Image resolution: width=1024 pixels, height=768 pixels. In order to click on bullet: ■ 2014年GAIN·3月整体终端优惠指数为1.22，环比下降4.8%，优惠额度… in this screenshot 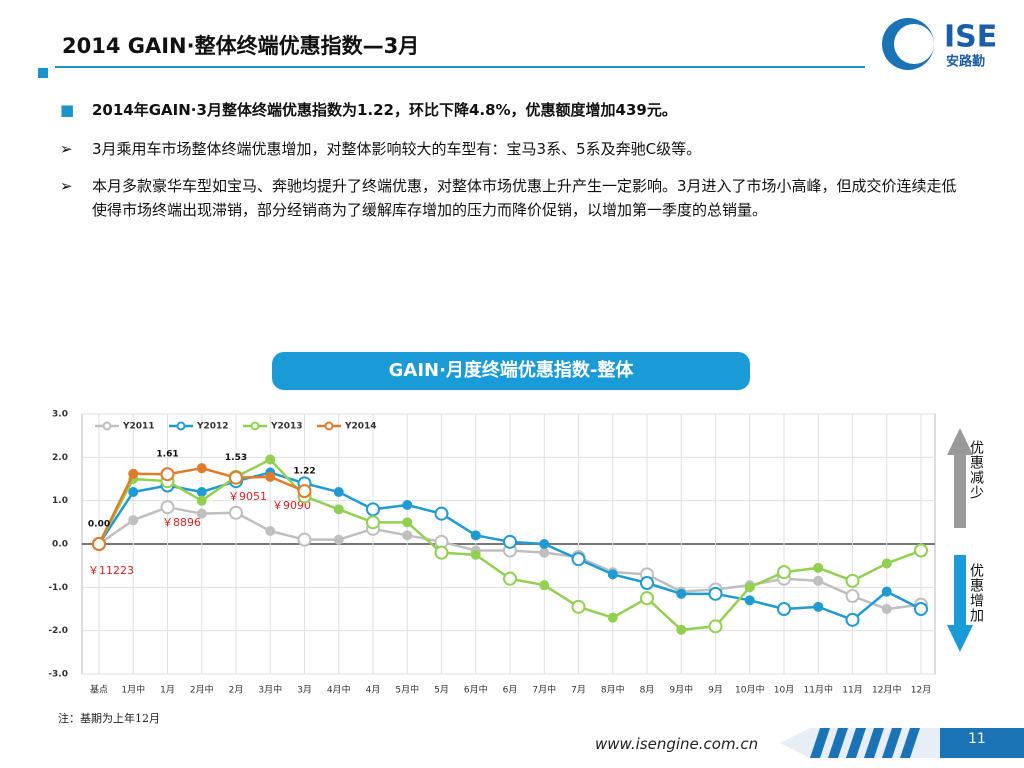, I will do `click(510, 110)`.